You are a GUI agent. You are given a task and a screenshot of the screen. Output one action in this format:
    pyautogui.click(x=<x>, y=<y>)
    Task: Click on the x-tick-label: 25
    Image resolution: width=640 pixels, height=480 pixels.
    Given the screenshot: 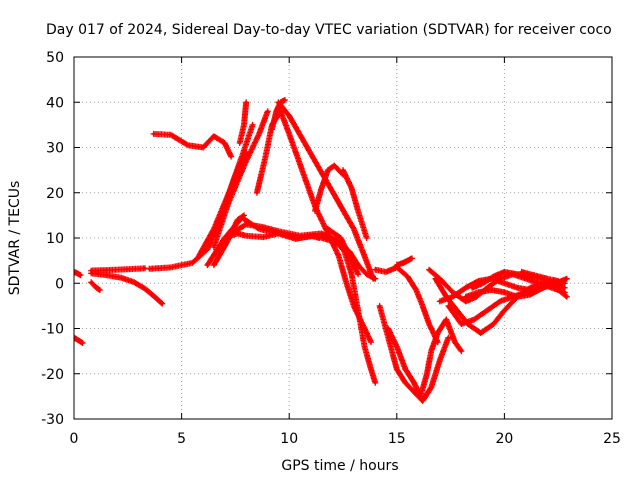 What is the action you would take?
    pyautogui.click(x=612, y=439)
    